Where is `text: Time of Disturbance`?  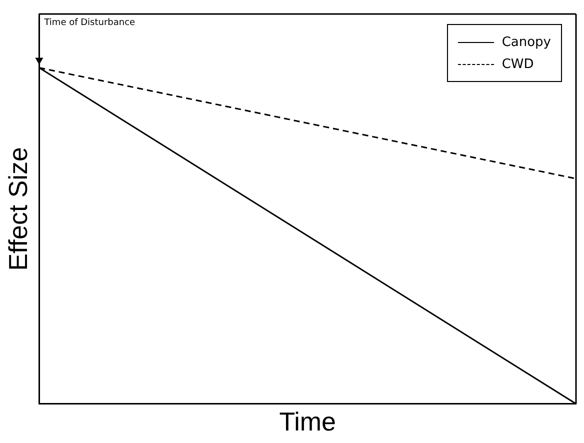 text: Time of Disturbance is located at coordinates (89, 23).